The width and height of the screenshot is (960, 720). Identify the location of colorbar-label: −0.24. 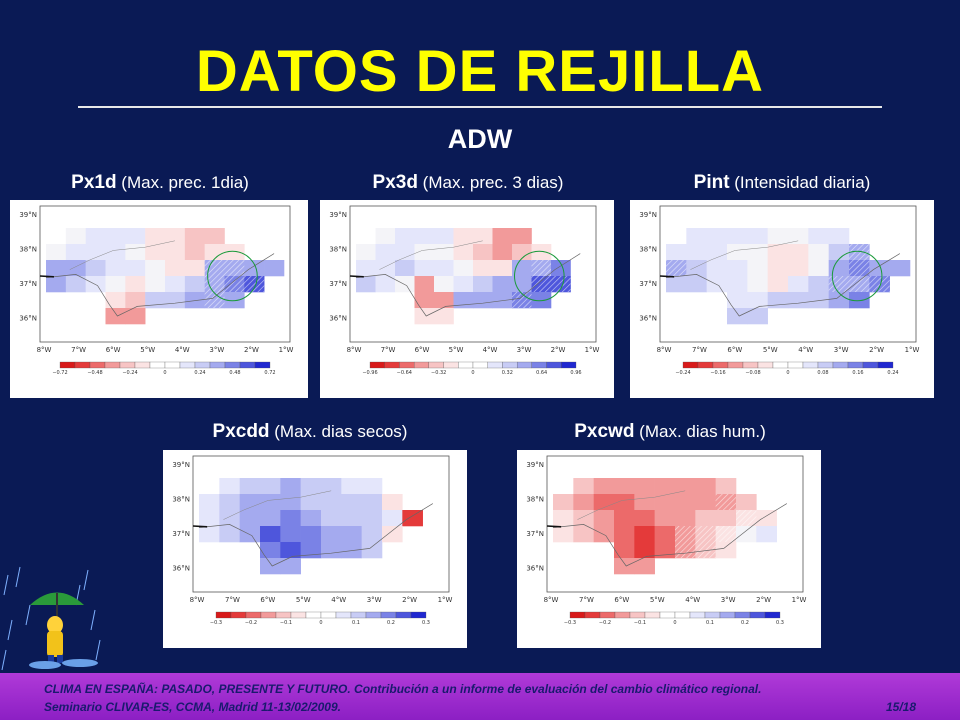
(682, 373).